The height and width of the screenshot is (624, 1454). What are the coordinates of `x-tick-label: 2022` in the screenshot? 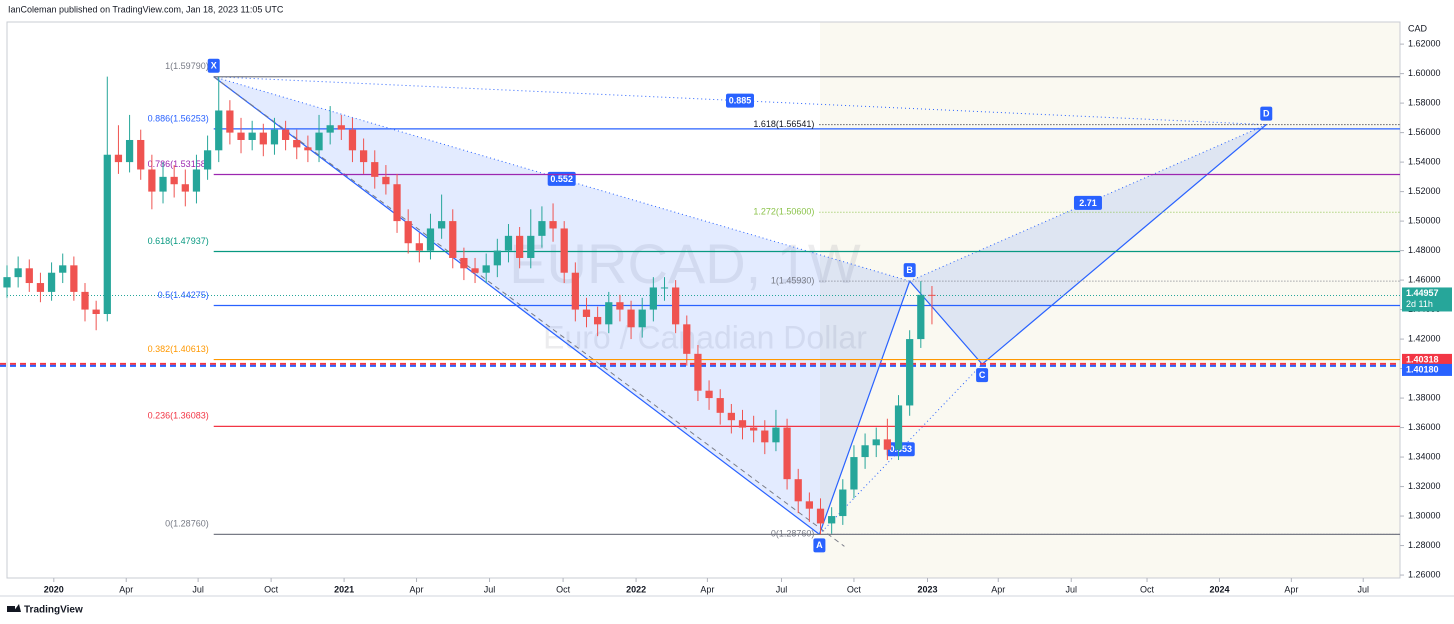 It's located at (636, 589).